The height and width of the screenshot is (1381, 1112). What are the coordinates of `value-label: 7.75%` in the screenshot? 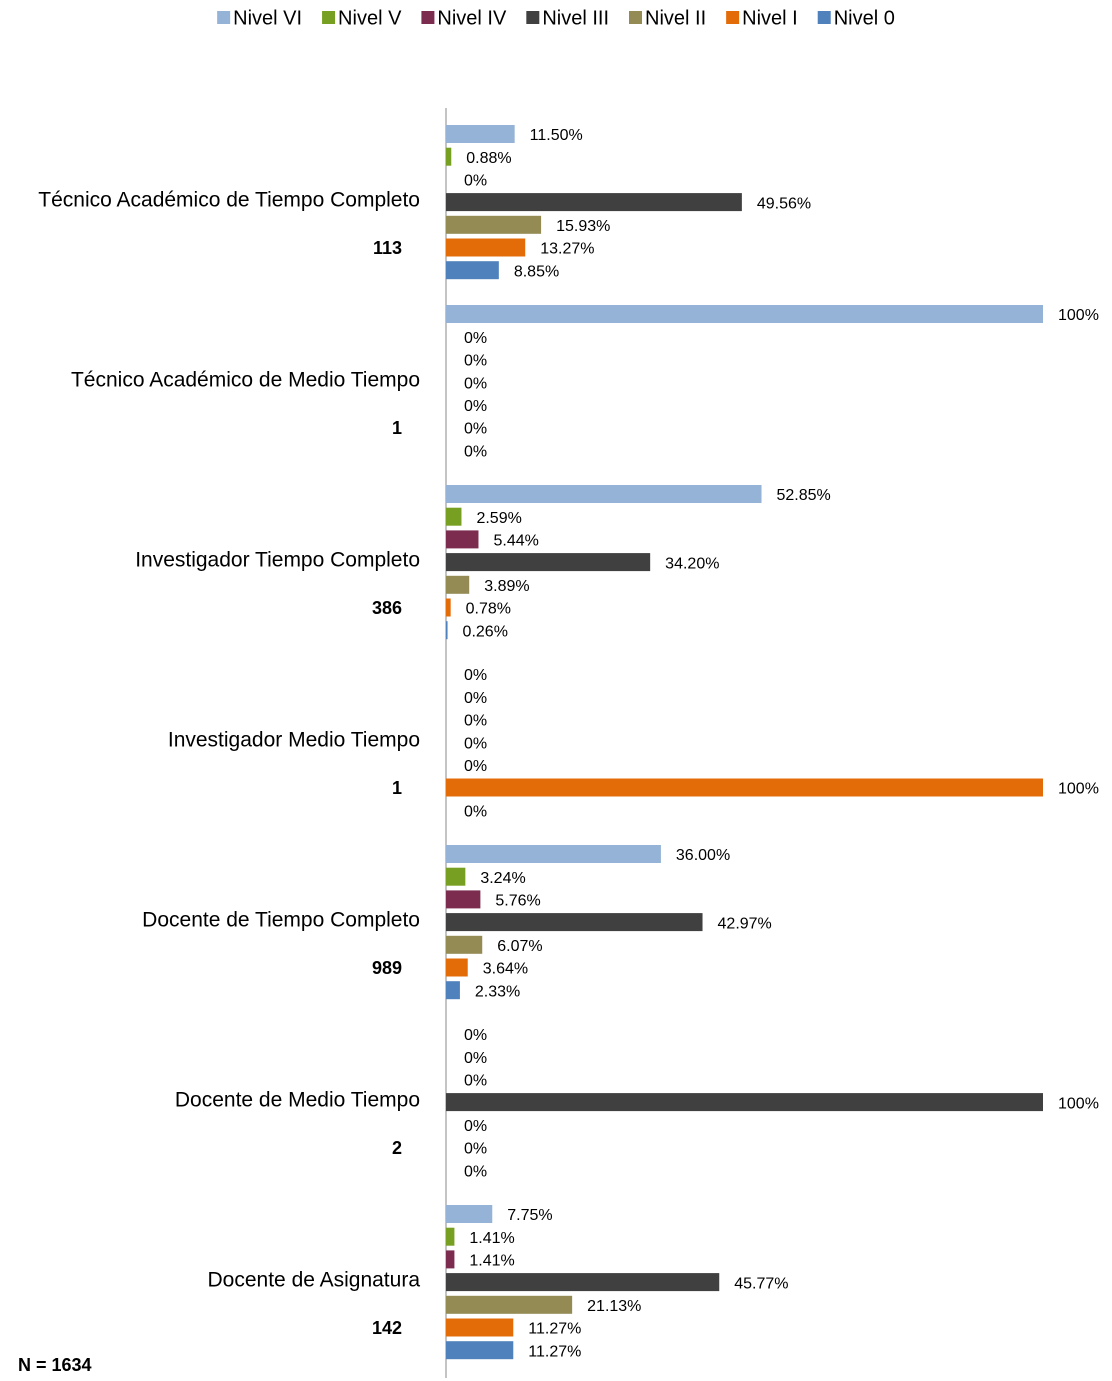 It's located at (529, 1215).